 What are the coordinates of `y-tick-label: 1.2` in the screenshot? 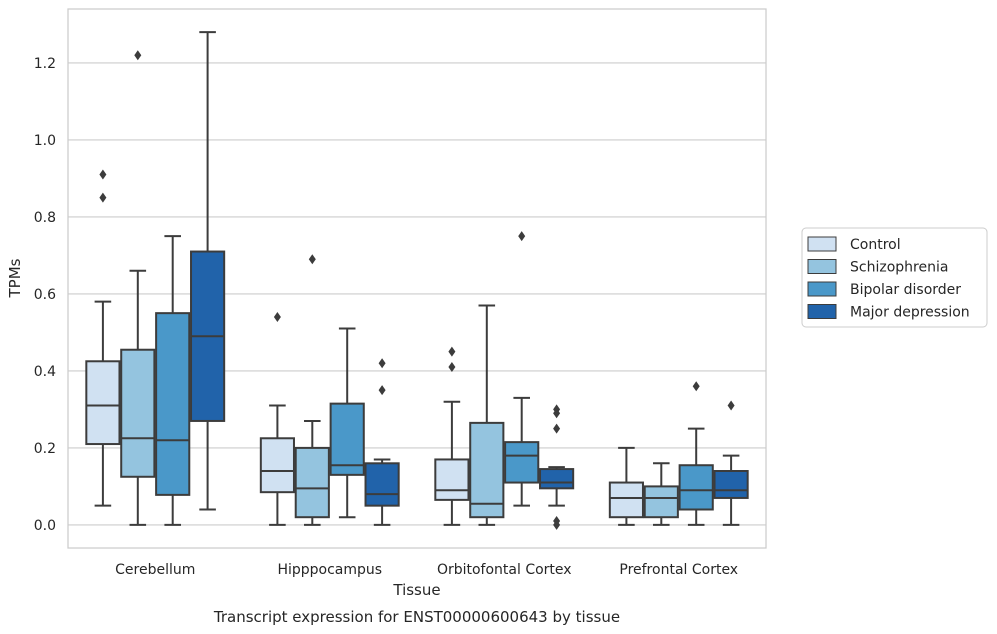 It's located at (45, 64).